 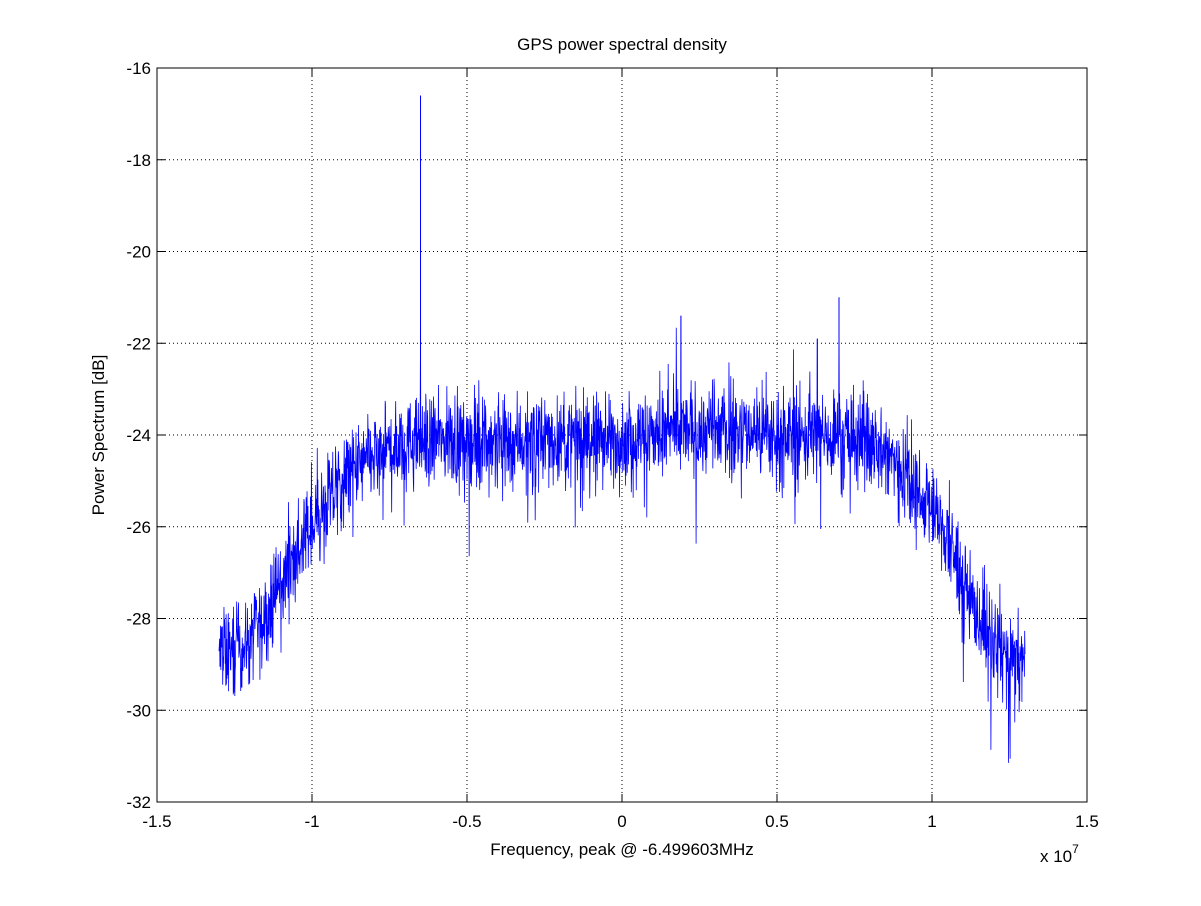 I want to click on x-axis-exponent-base: x 10, so click(x=1056, y=856).